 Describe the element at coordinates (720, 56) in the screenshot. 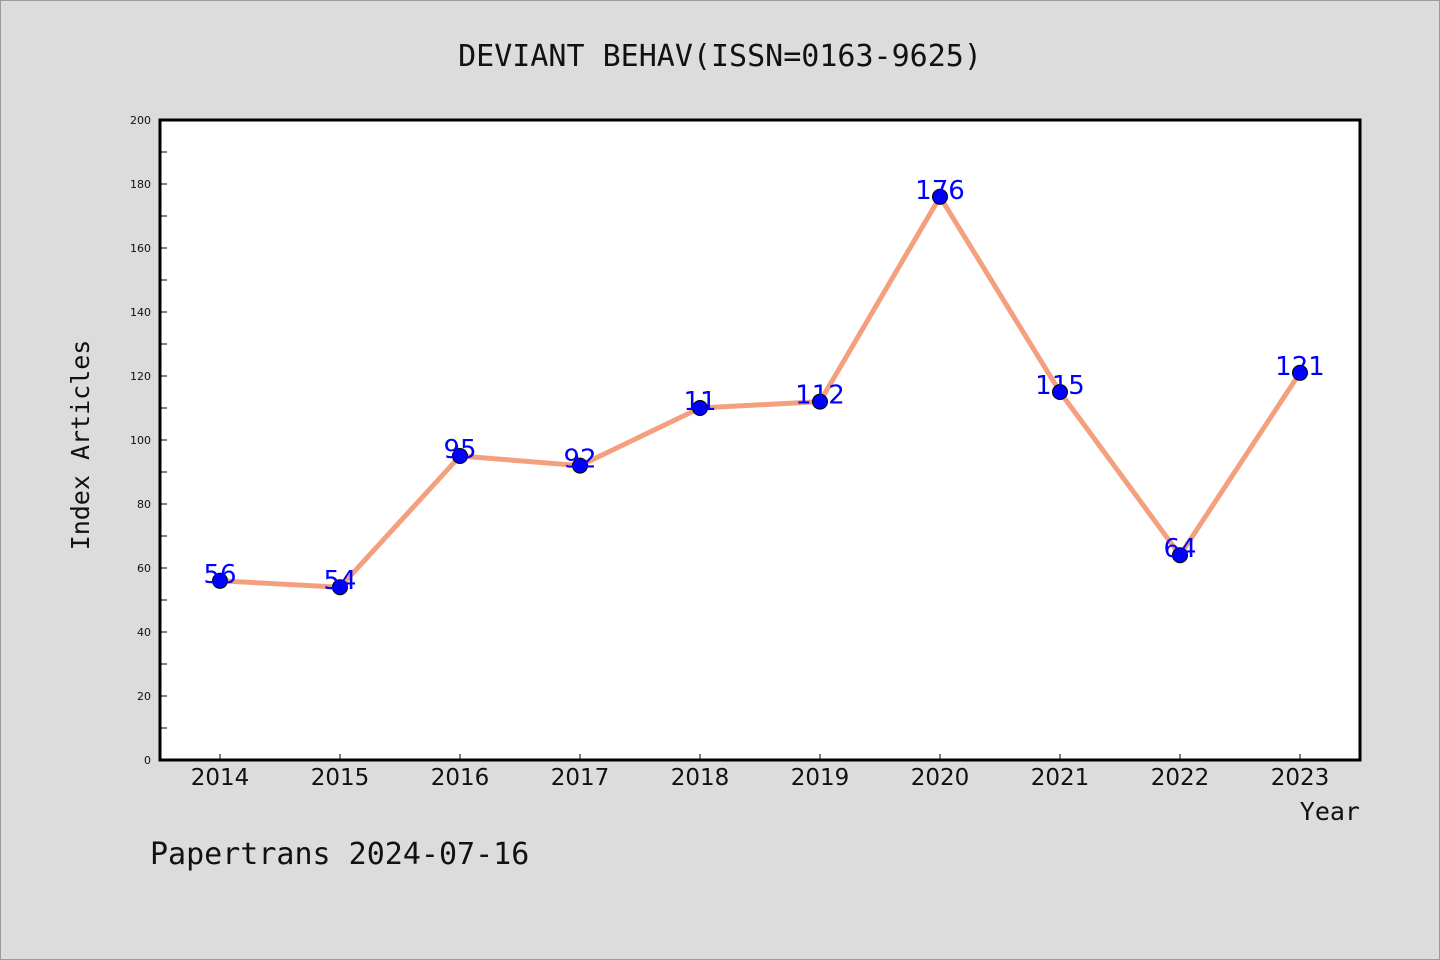

I see `chart-title: DEVIANT BEHAV(ISSN=0163-9625)` at that location.